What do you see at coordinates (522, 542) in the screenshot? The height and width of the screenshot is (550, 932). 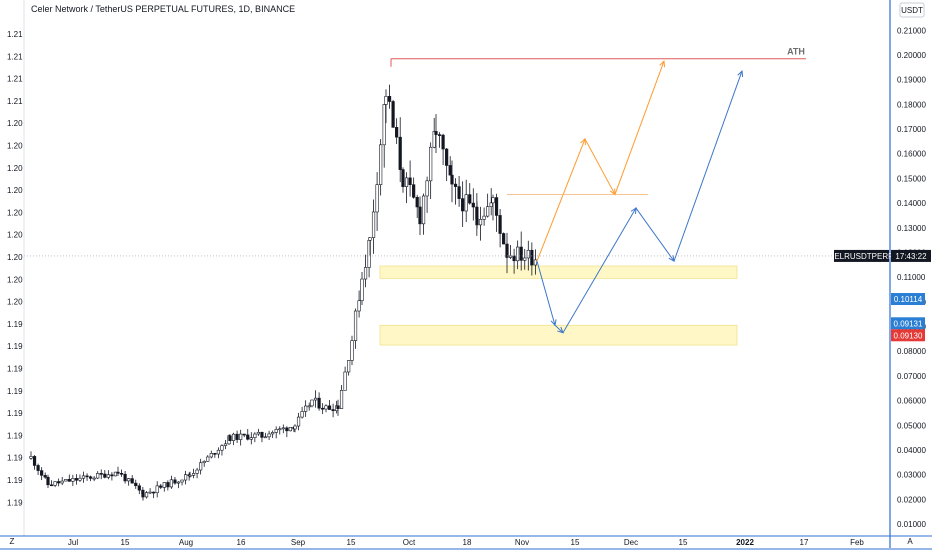 I see `time-axis-label: Nov` at bounding box center [522, 542].